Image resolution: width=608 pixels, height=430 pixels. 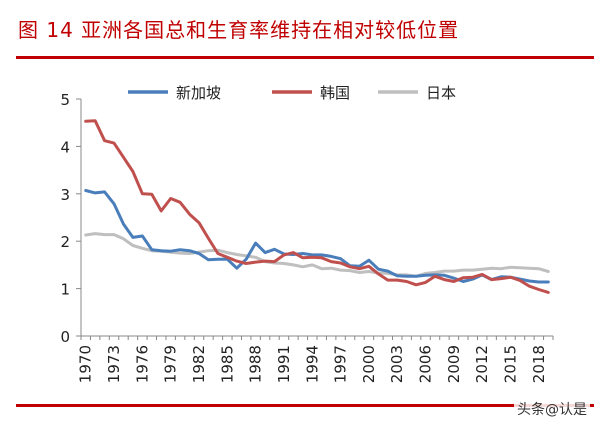 What do you see at coordinates (142, 364) in the screenshot?
I see `x-tick-label: 1976` at bounding box center [142, 364].